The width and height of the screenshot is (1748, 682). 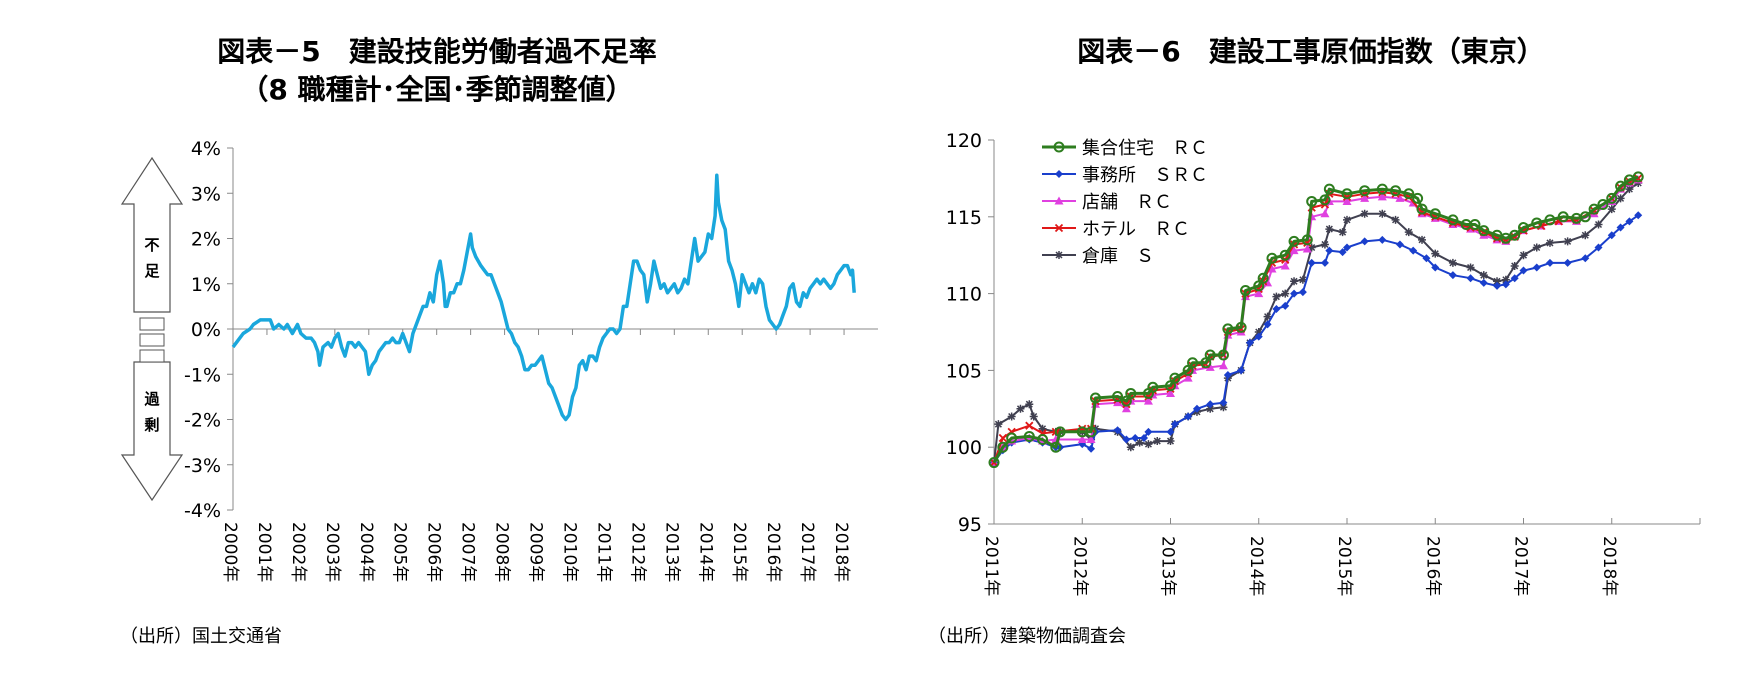 What do you see at coordinates (202, 375) in the screenshot?
I see `y-tick-label: -1%` at bounding box center [202, 375].